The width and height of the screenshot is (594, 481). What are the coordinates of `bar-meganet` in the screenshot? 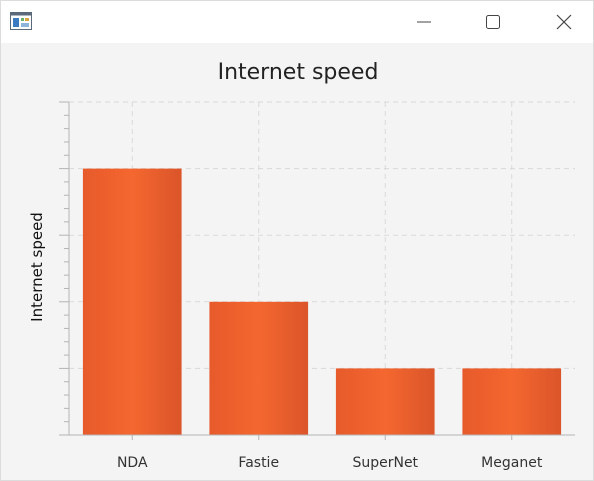 It's located at (512, 401).